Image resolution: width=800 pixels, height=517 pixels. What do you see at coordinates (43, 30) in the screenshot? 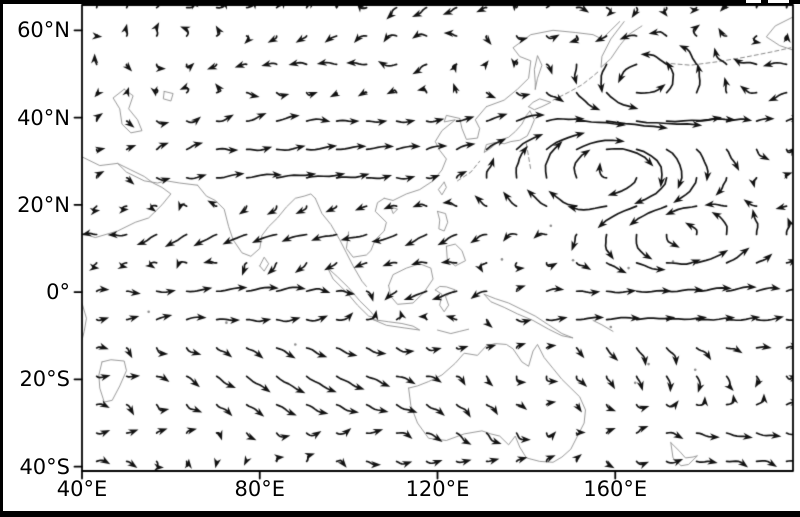
I see `y-tick-label: 60°N` at bounding box center [43, 30].